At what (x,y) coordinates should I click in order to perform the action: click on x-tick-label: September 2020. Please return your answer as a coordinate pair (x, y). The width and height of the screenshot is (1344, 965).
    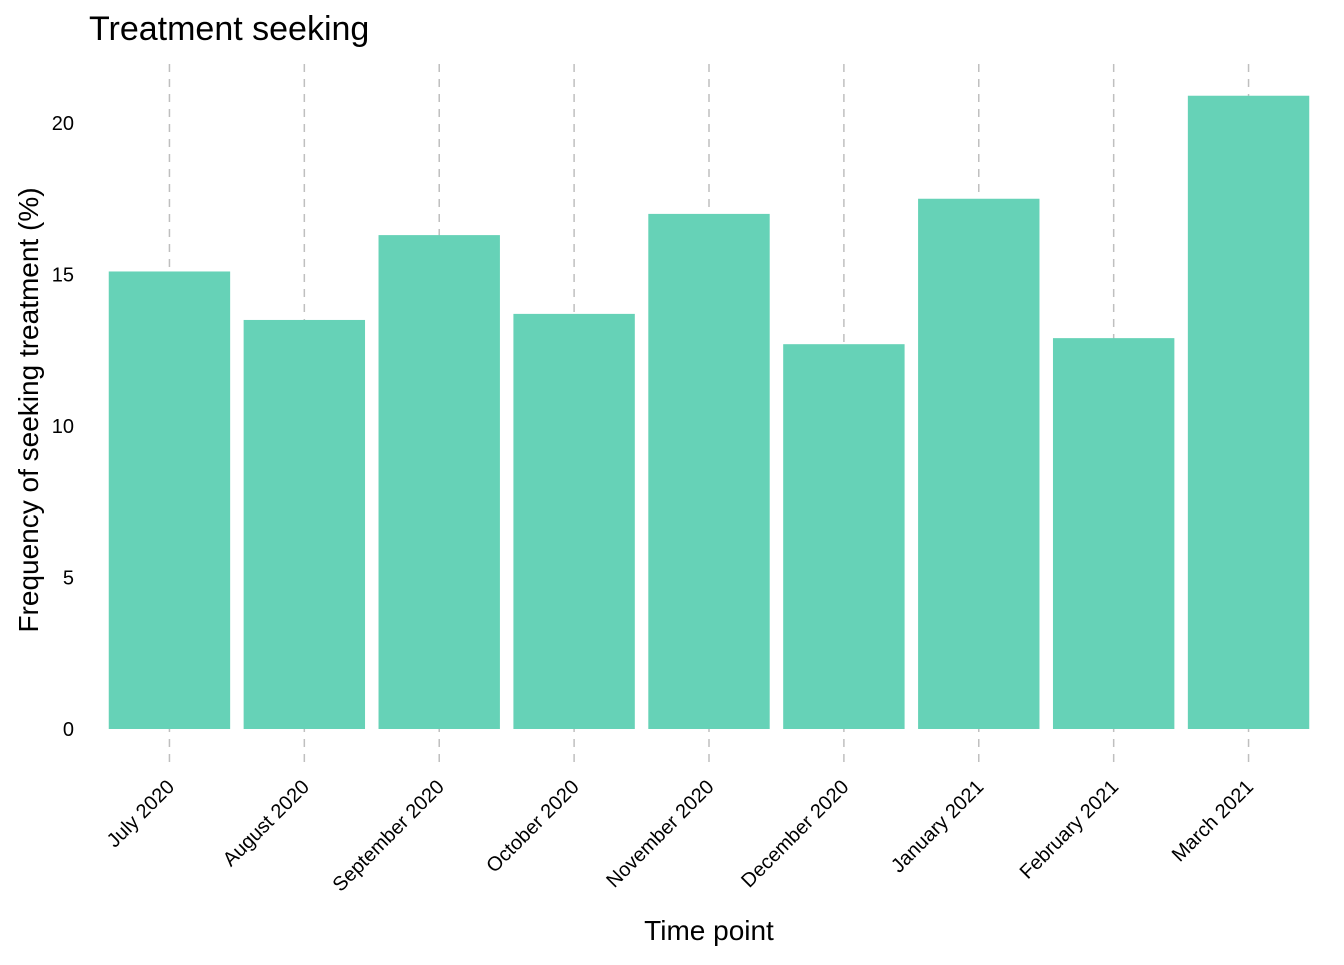
    Looking at the image, I should click on (389, 836).